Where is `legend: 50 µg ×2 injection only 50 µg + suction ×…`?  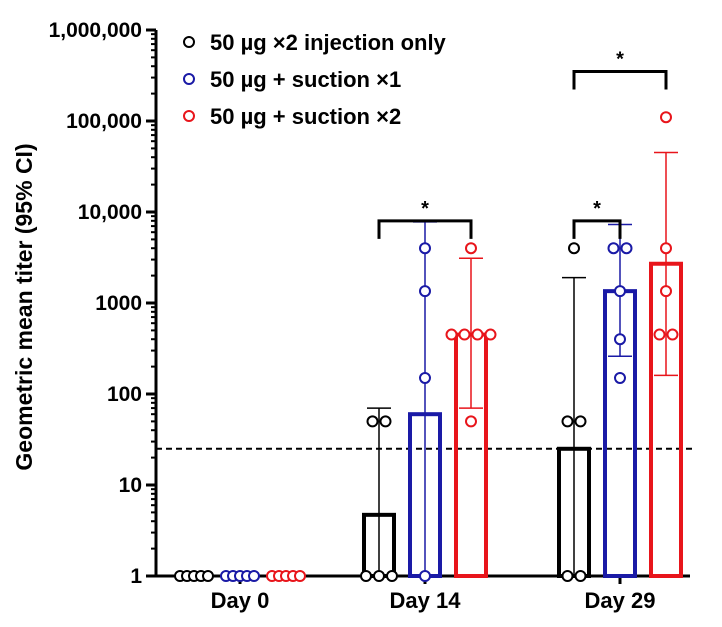 legend: 50 µg ×2 injection only 50 µg + suction ×… is located at coordinates (315, 79).